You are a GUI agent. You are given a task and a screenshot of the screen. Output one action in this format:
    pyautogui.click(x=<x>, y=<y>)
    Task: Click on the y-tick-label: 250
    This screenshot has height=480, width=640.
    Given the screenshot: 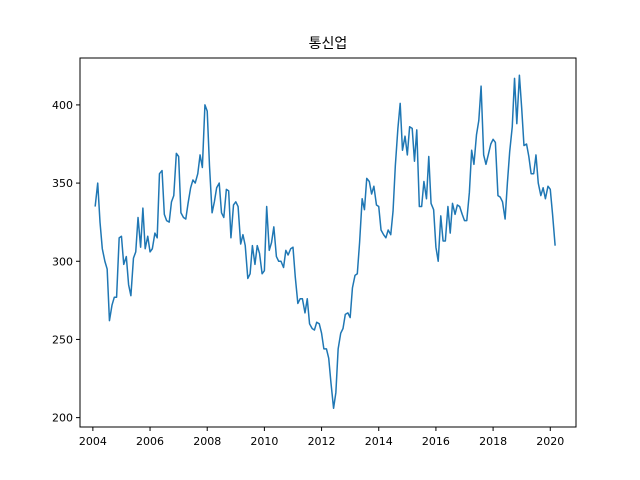 What is the action you would take?
    pyautogui.click(x=62, y=339)
    